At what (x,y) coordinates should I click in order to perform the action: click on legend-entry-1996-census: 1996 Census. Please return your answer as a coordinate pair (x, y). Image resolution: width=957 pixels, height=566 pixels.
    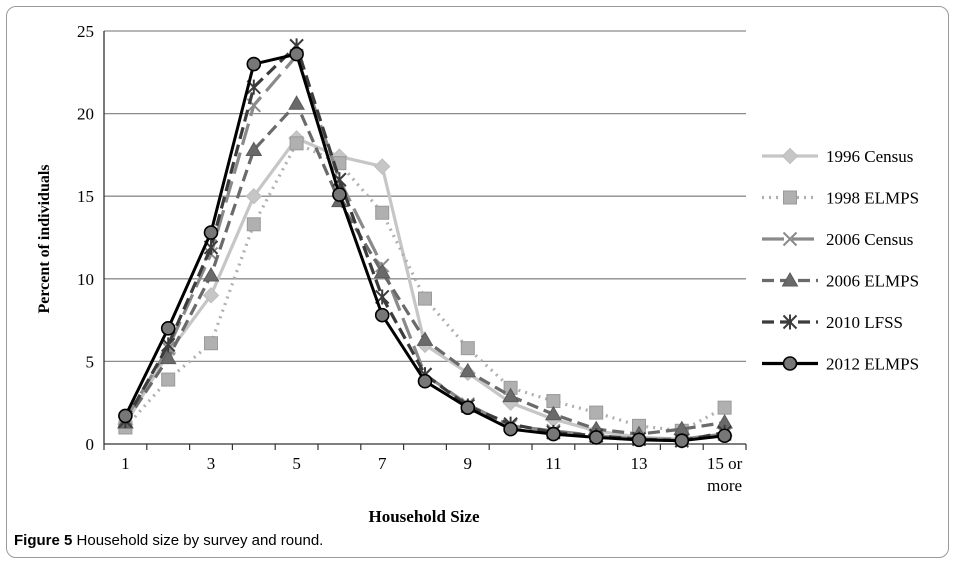
    Looking at the image, I should click on (837, 156).